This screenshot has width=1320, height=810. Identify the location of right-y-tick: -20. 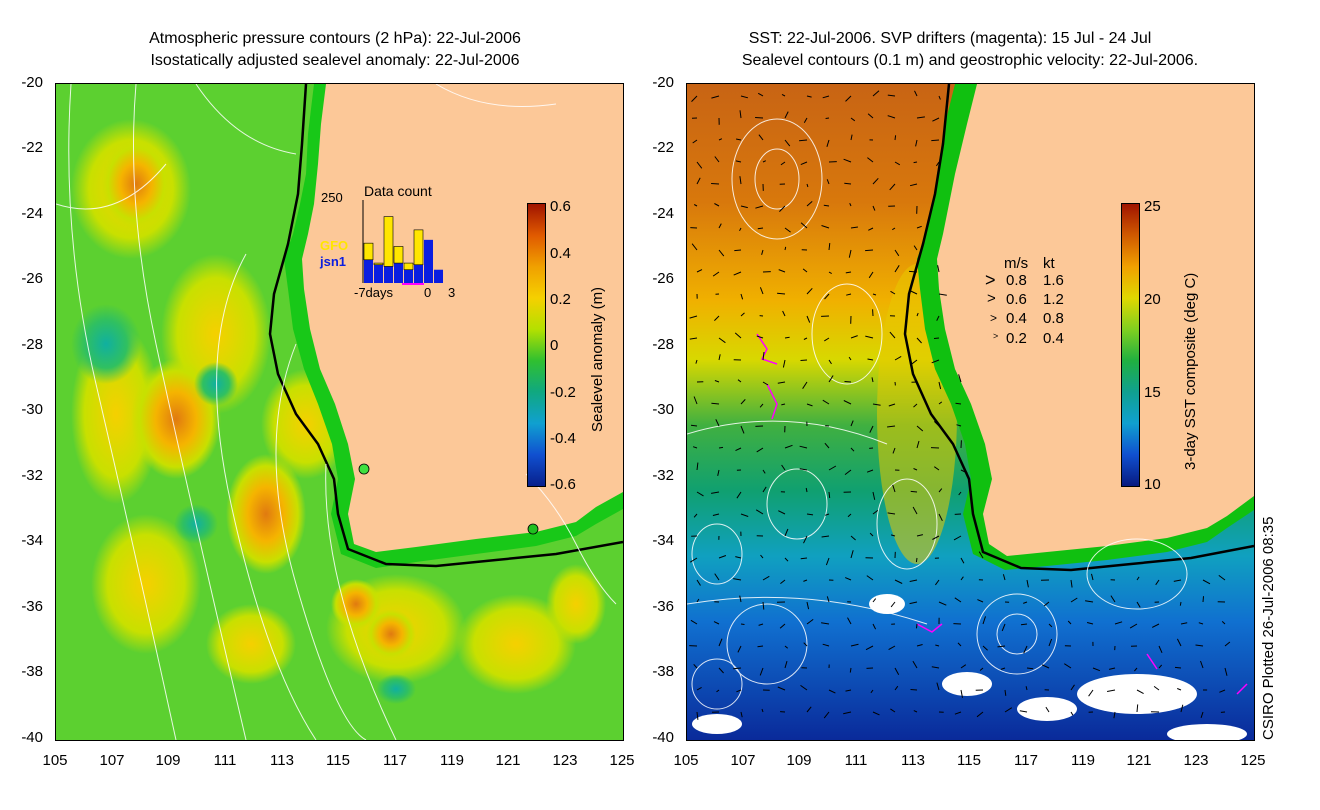
(663, 82).